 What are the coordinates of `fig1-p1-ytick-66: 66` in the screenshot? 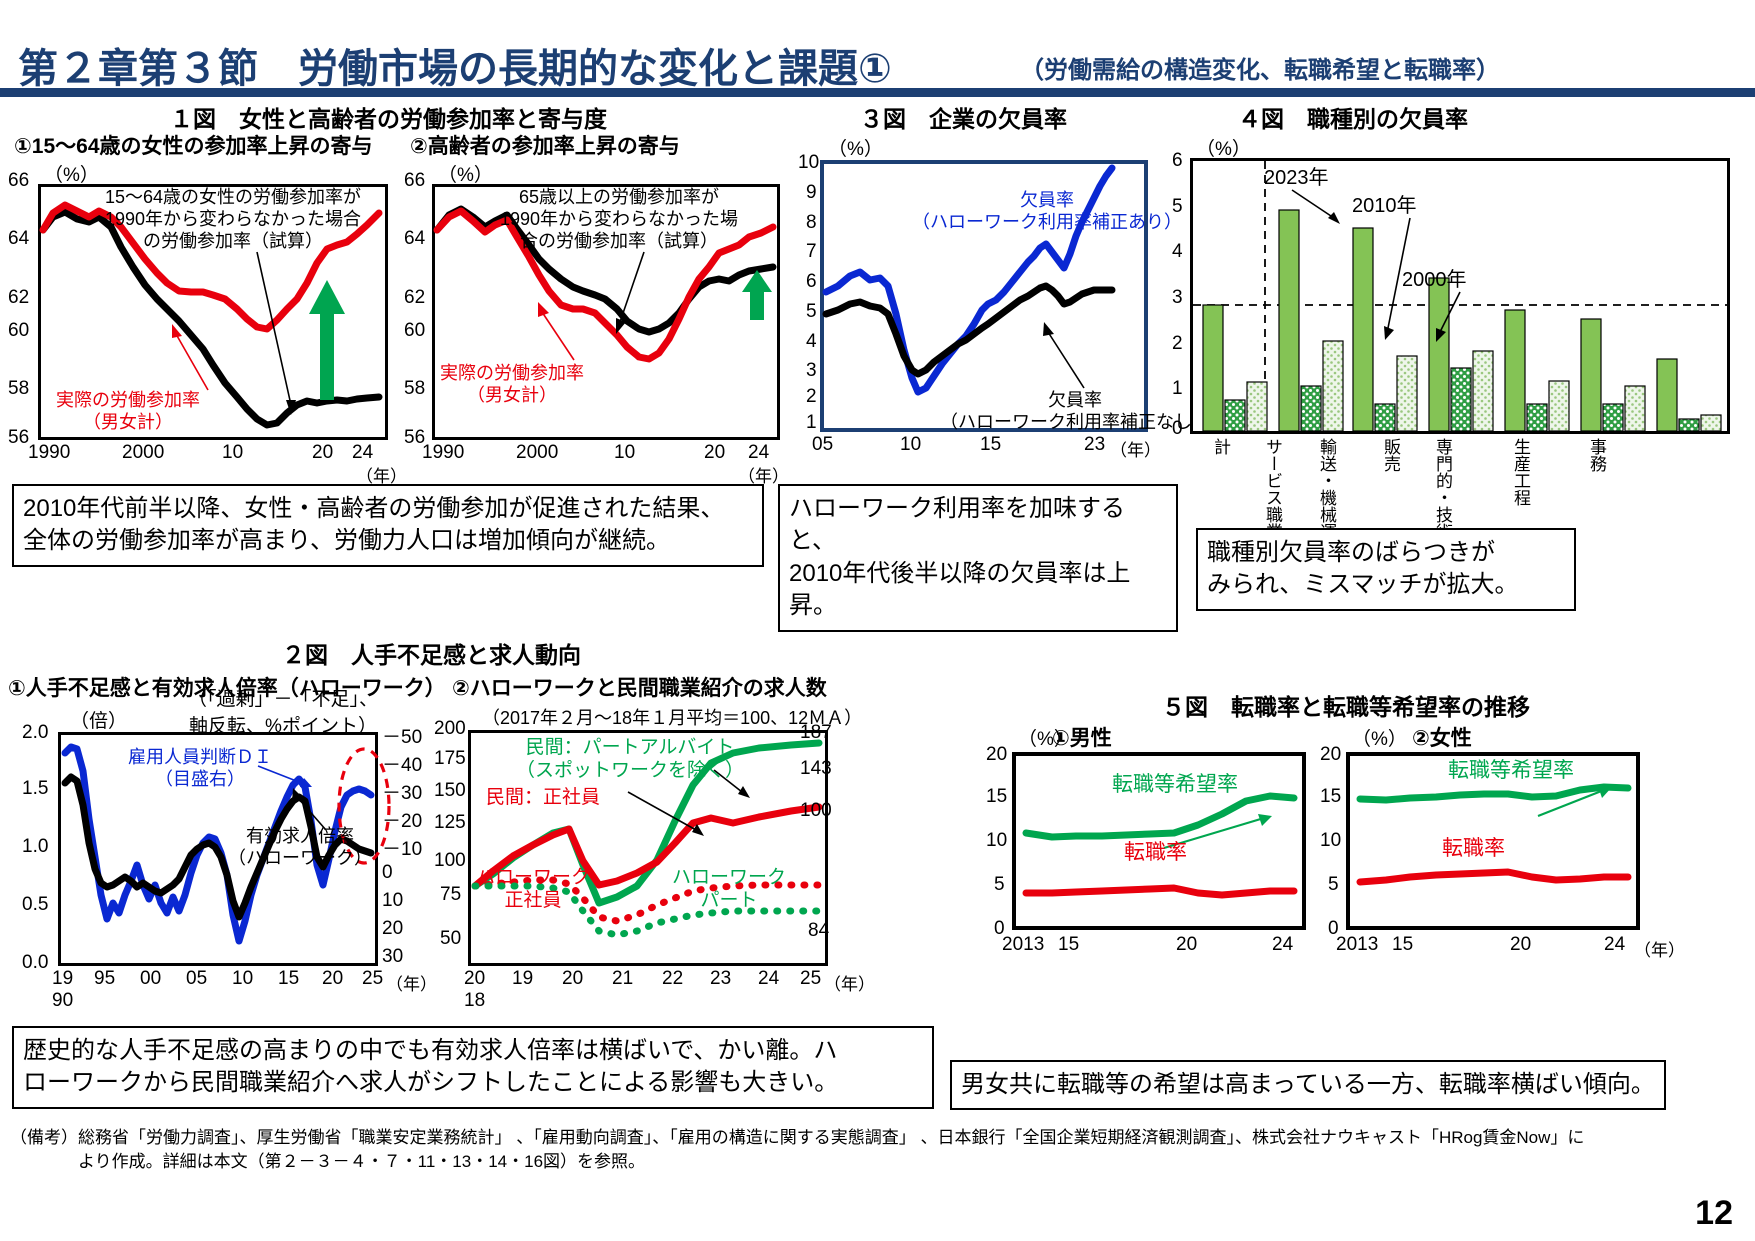 It's located at (19, 180).